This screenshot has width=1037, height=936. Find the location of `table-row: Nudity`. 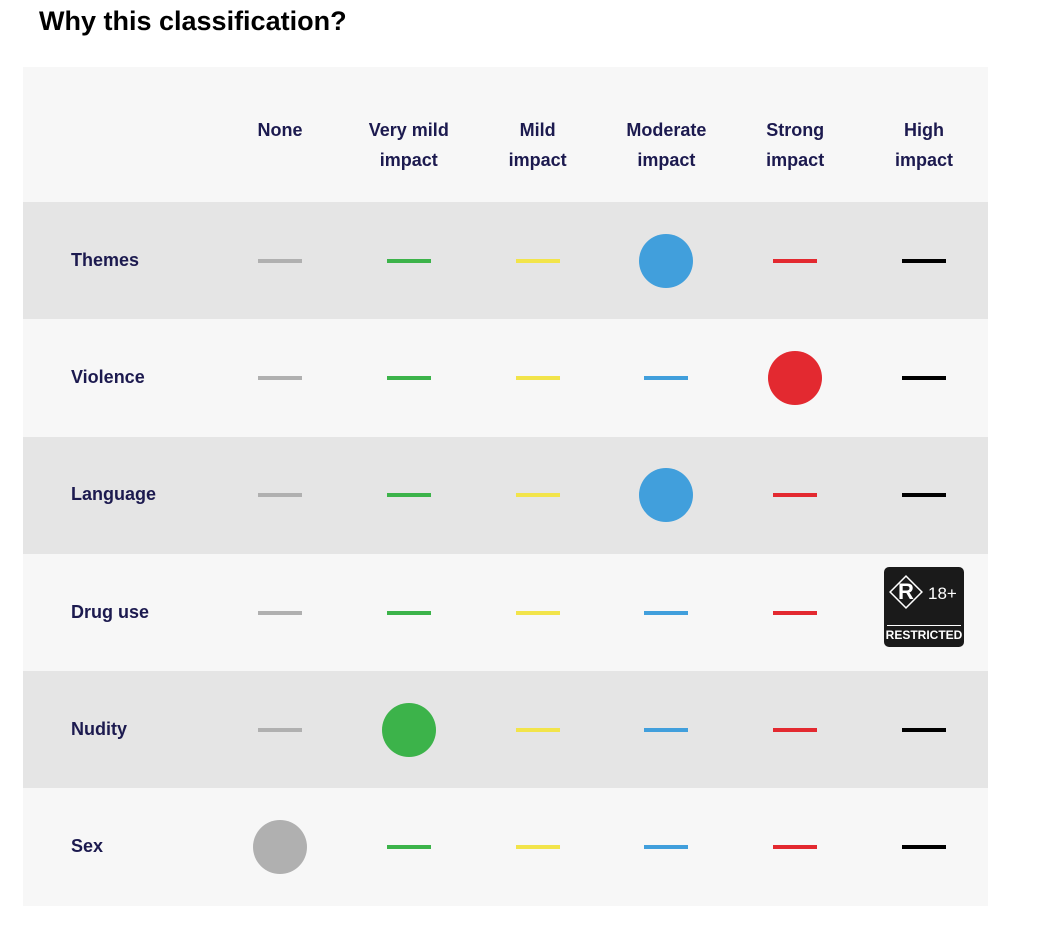

table-row: Nudity is located at coordinates (505, 730).